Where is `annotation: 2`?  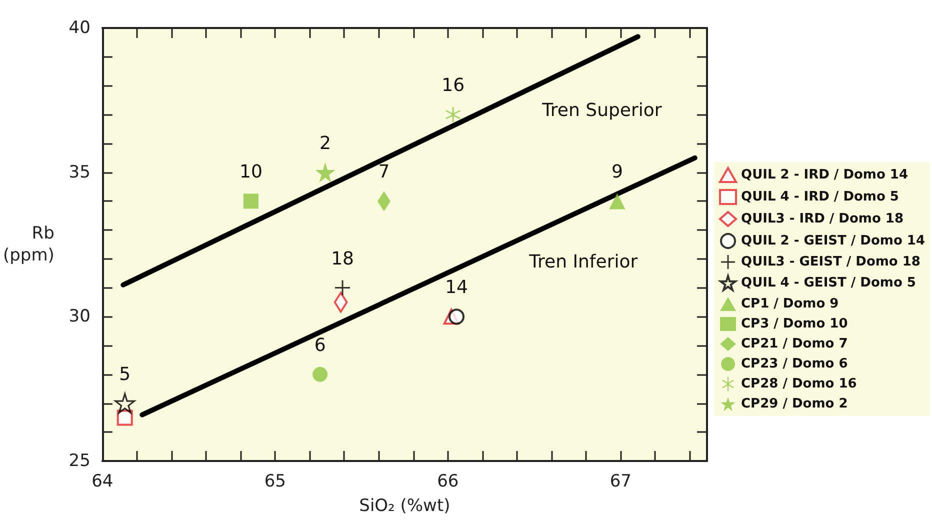 annotation: 2 is located at coordinates (325, 143).